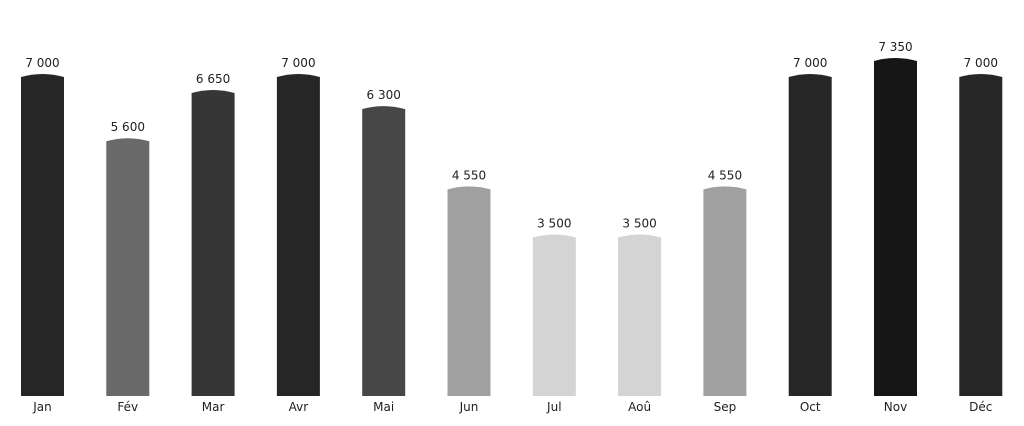  What do you see at coordinates (895, 407) in the screenshot?
I see `x-tick-label: Nov` at bounding box center [895, 407].